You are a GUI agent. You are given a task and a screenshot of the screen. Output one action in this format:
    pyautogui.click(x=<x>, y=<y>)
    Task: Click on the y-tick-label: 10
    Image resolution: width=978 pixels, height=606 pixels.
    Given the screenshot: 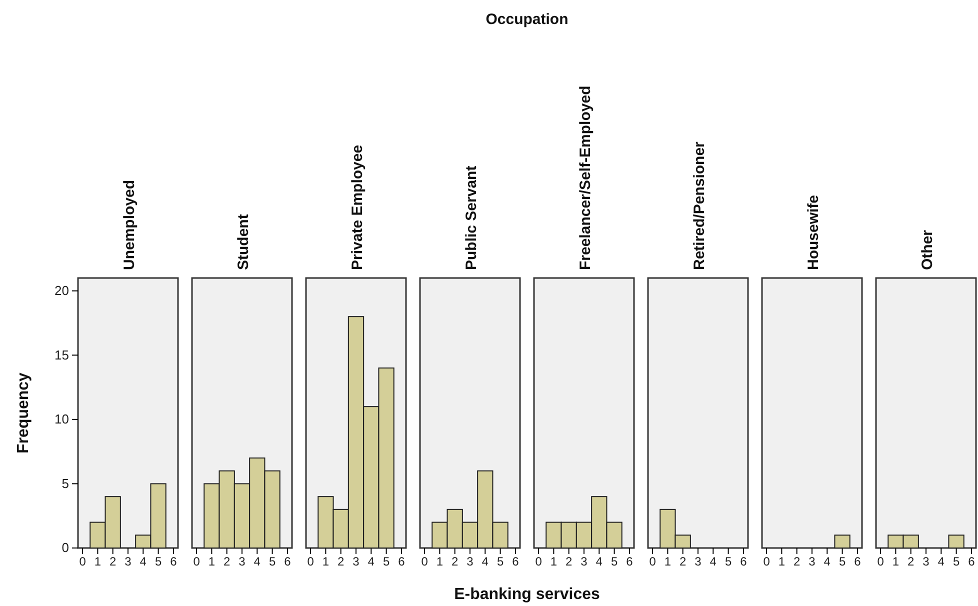 What is the action you would take?
    pyautogui.click(x=61, y=419)
    